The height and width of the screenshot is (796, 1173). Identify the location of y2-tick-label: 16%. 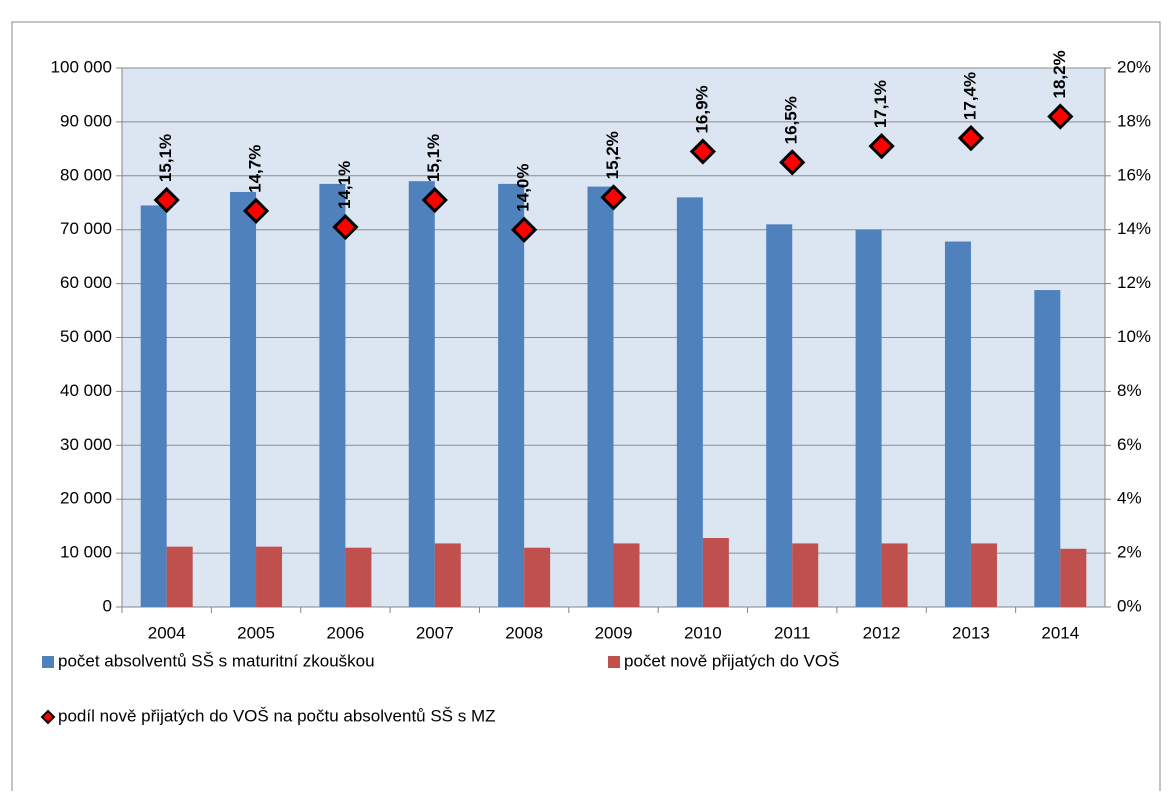
(1134, 174).